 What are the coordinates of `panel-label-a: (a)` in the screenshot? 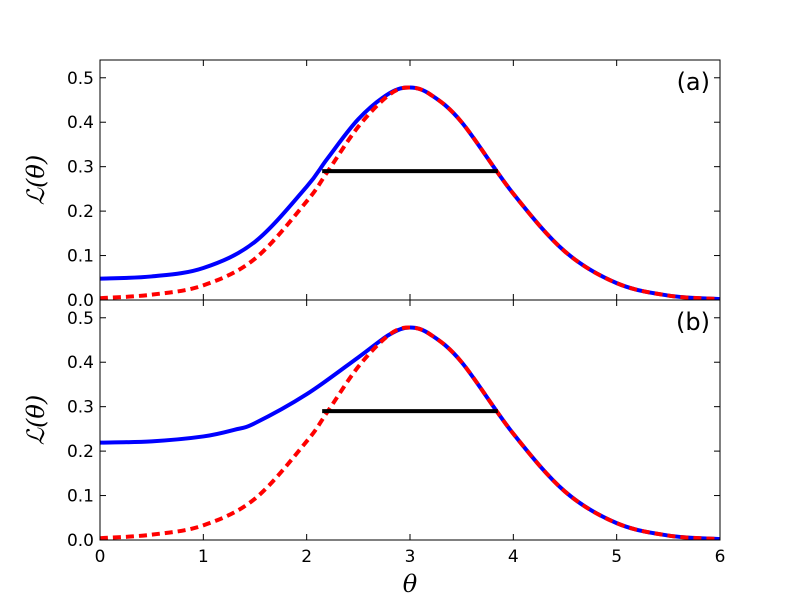 It's located at (693, 82).